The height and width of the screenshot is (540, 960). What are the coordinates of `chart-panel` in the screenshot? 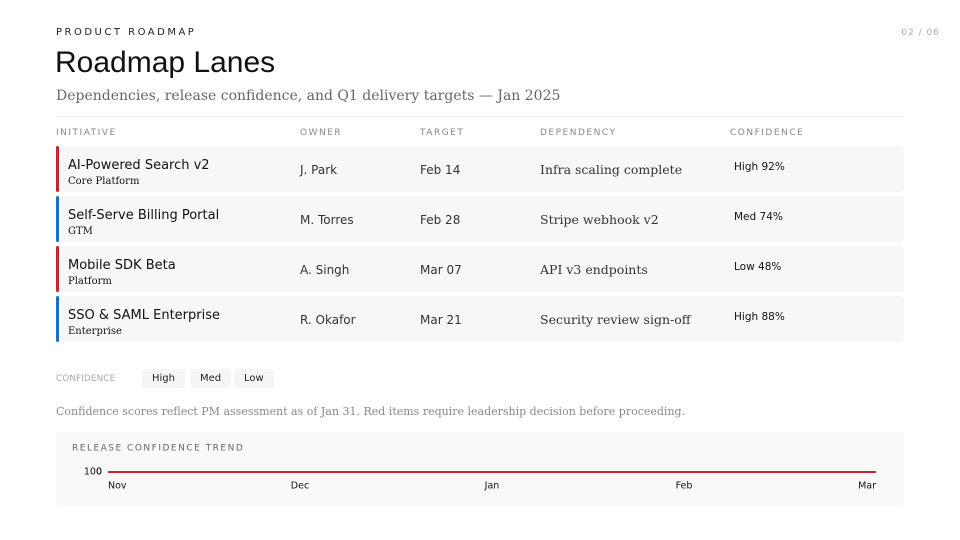 It's located at (480, 469).